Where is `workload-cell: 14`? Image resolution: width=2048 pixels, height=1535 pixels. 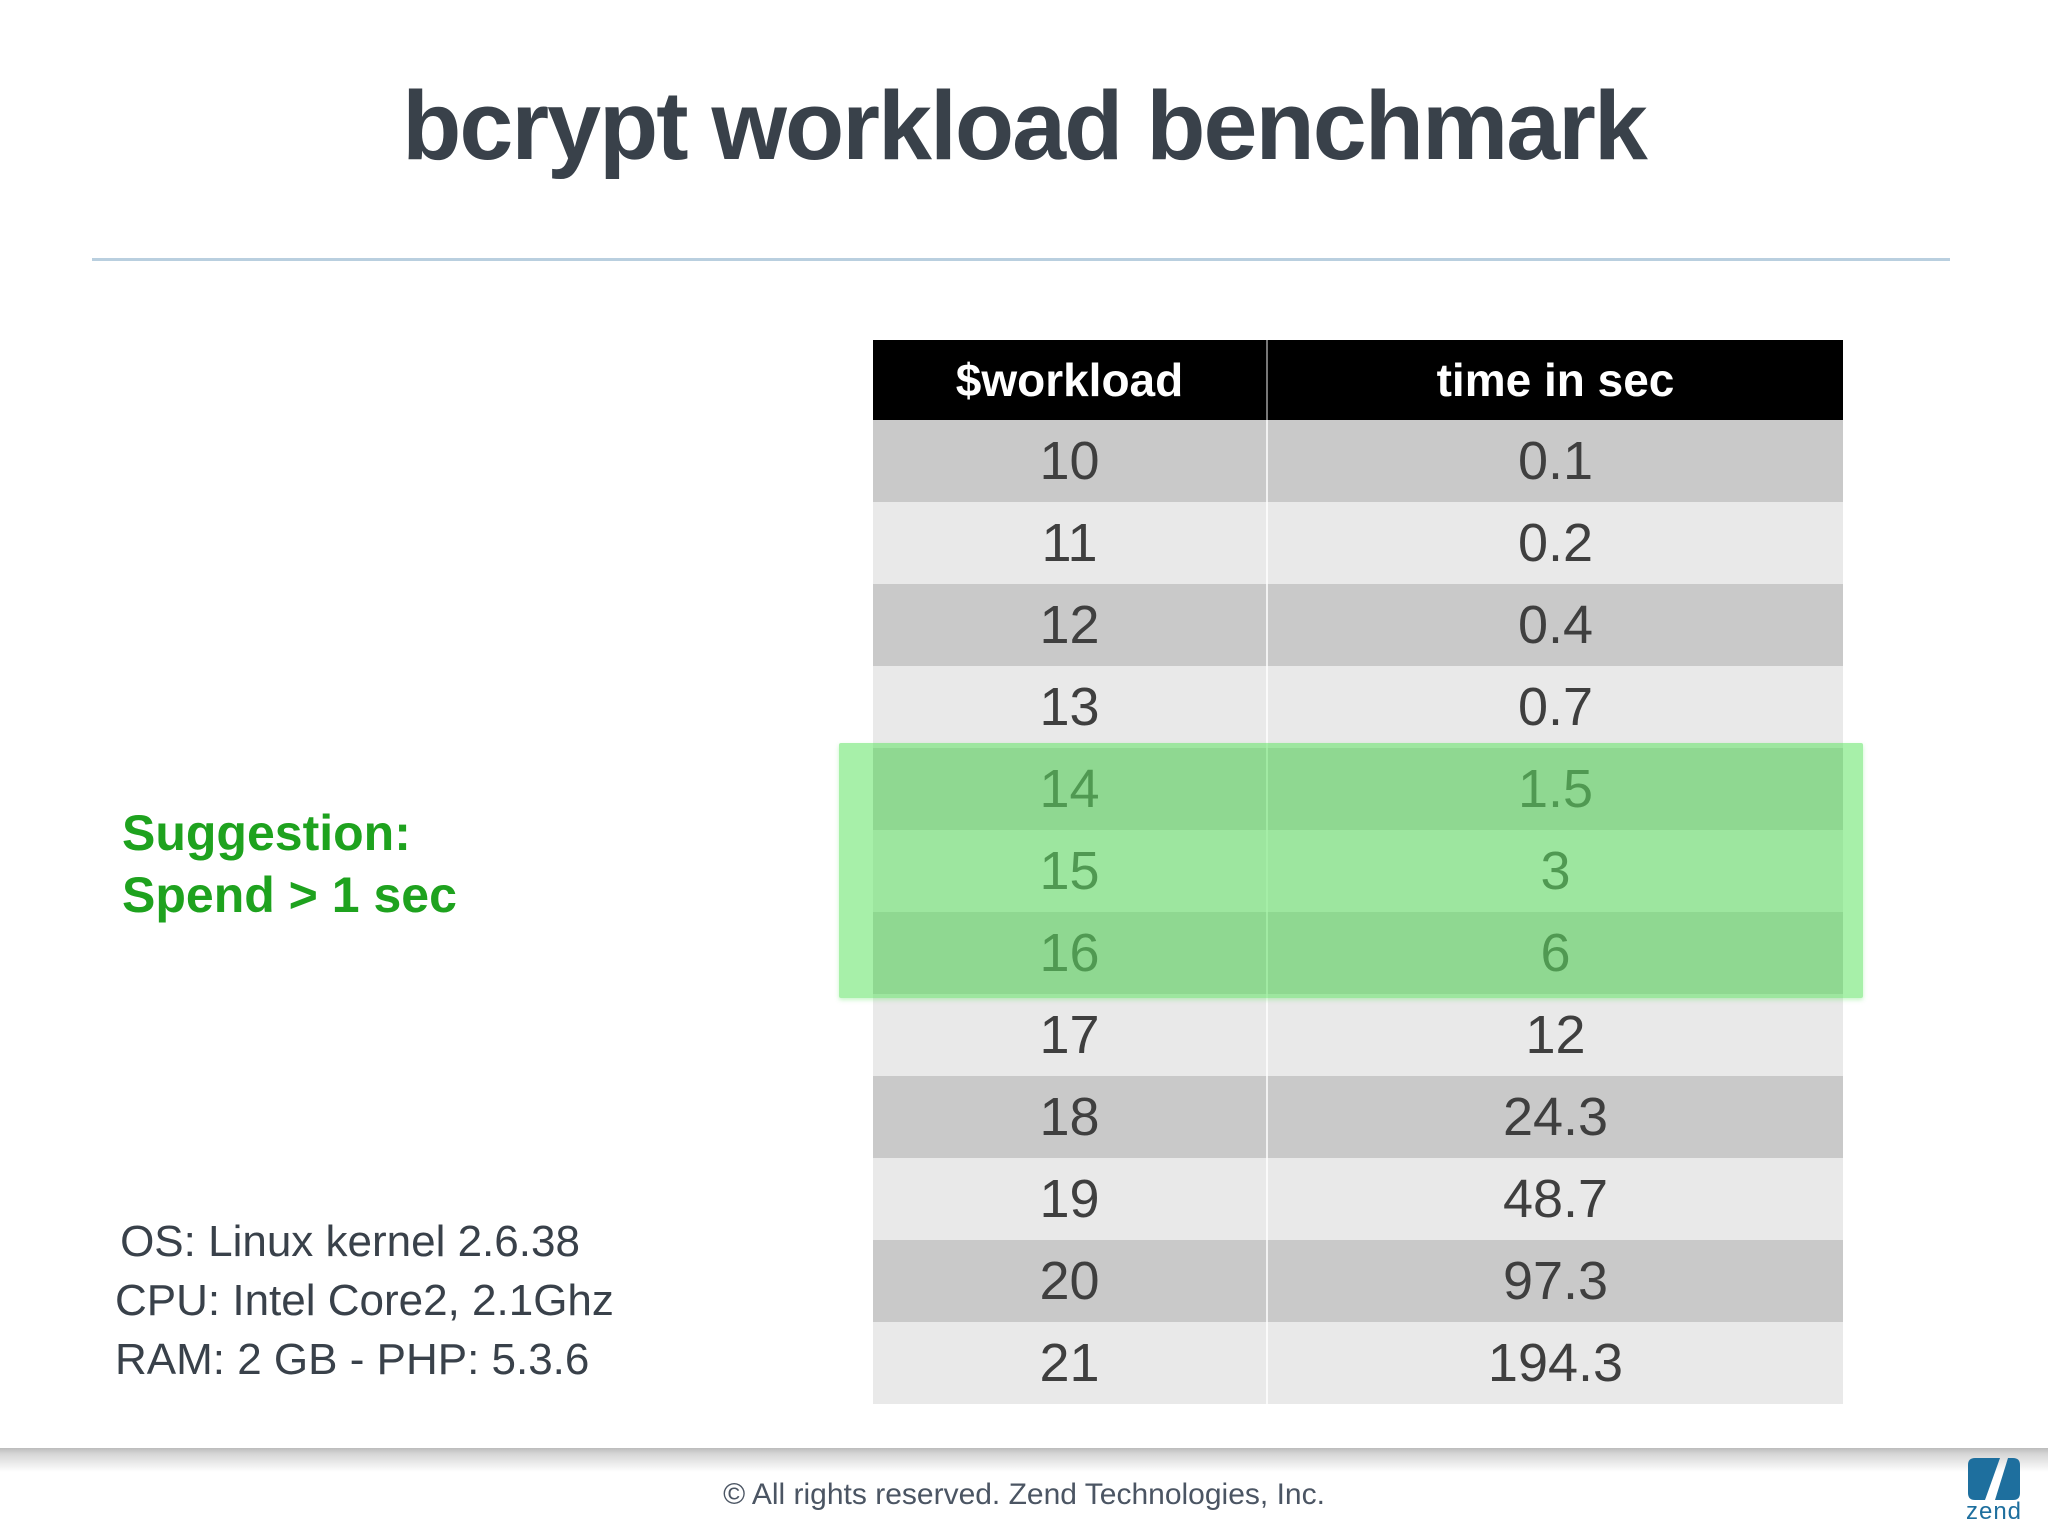 workload-cell: 14 is located at coordinates (1070, 789).